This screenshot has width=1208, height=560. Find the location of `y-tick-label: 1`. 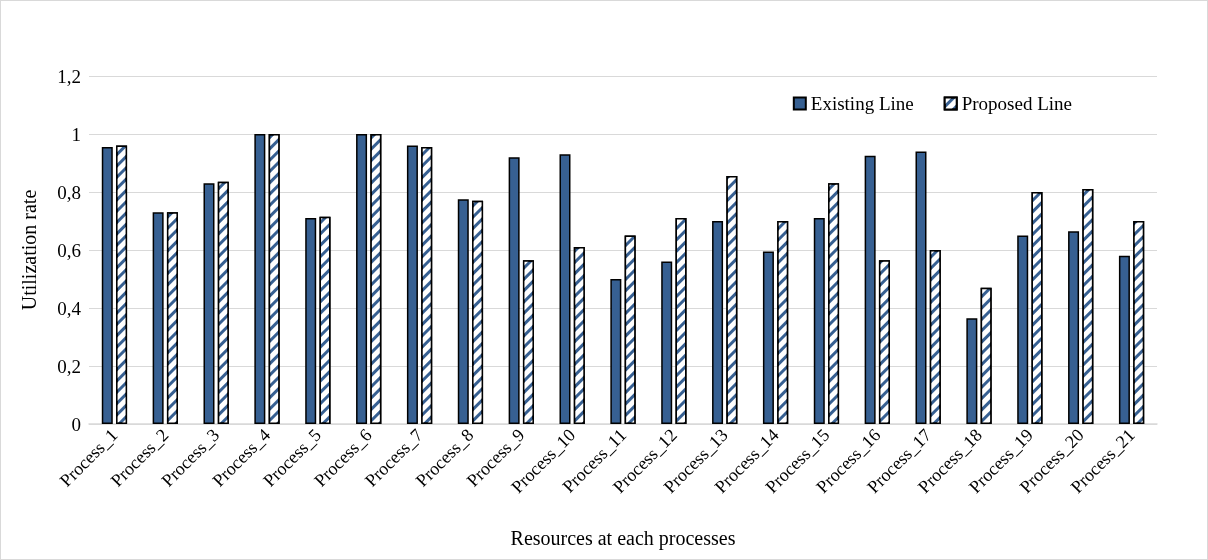

y-tick-label: 1 is located at coordinates (76, 134).